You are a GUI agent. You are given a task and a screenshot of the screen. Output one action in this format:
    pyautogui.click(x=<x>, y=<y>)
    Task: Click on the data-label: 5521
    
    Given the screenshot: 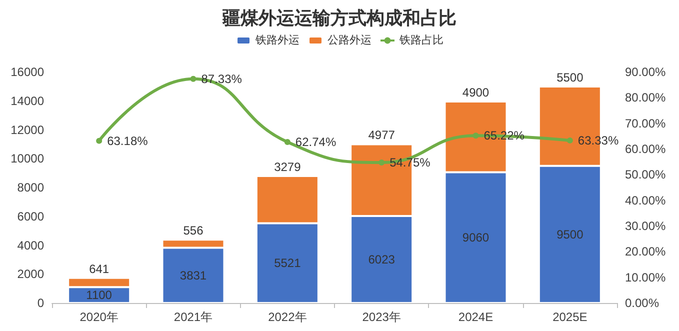 What is the action you would take?
    pyautogui.click(x=288, y=263)
    